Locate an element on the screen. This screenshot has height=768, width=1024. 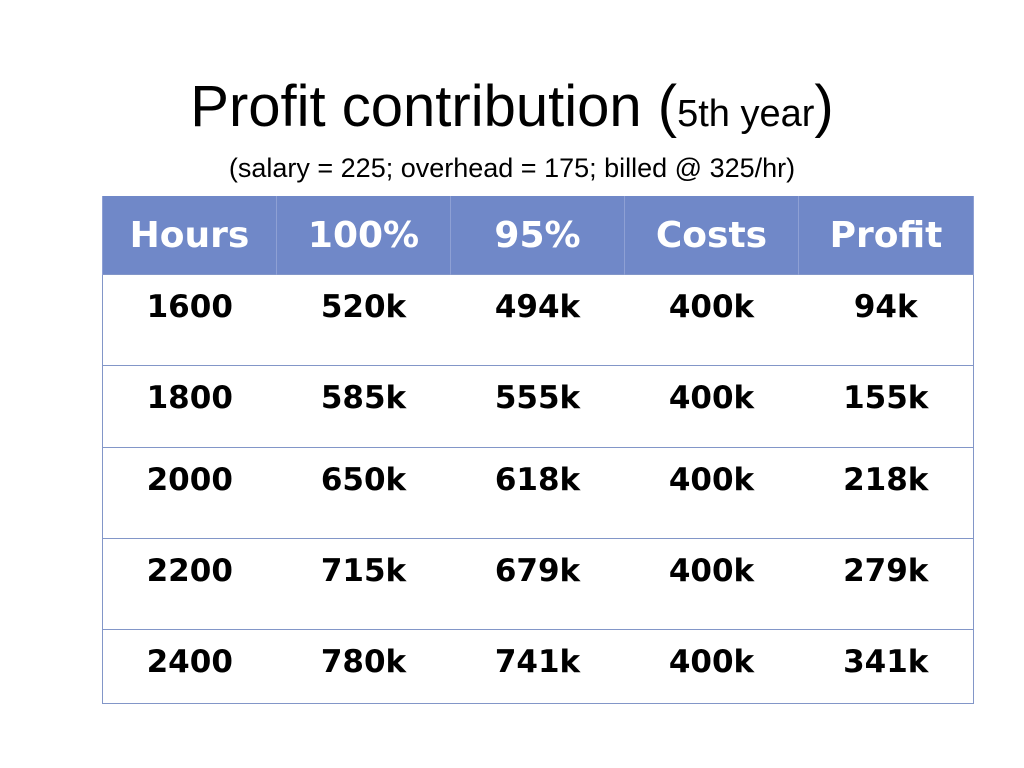
cell-profit: 94k is located at coordinates (886, 320).